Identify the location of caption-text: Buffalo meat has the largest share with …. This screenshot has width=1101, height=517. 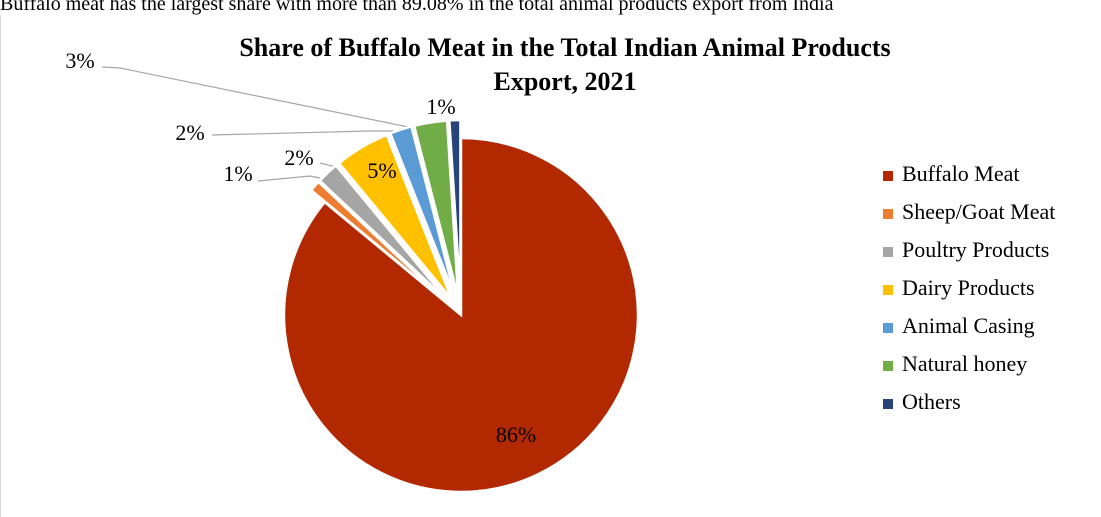
(417, 7).